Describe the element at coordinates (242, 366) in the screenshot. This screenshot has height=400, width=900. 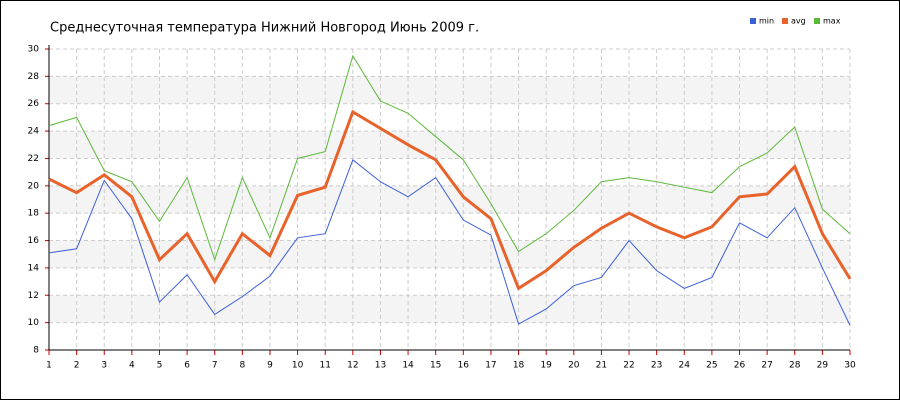
I see `x-tick-label: 8` at that location.